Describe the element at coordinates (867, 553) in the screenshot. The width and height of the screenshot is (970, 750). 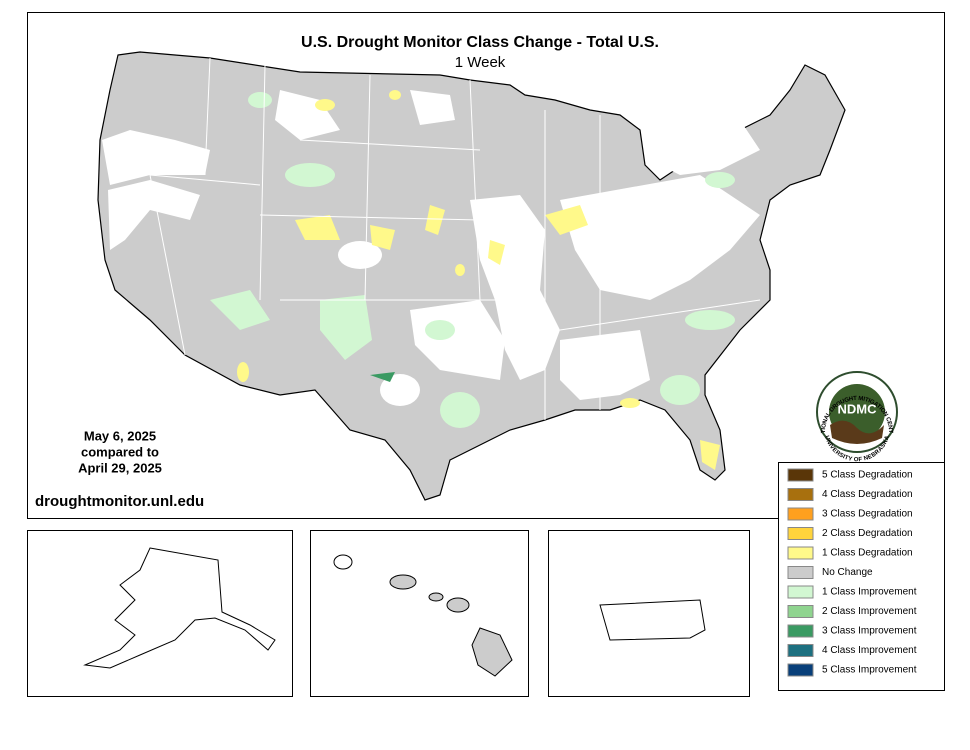
I see `legend-label: 1 Class Degradation` at that location.